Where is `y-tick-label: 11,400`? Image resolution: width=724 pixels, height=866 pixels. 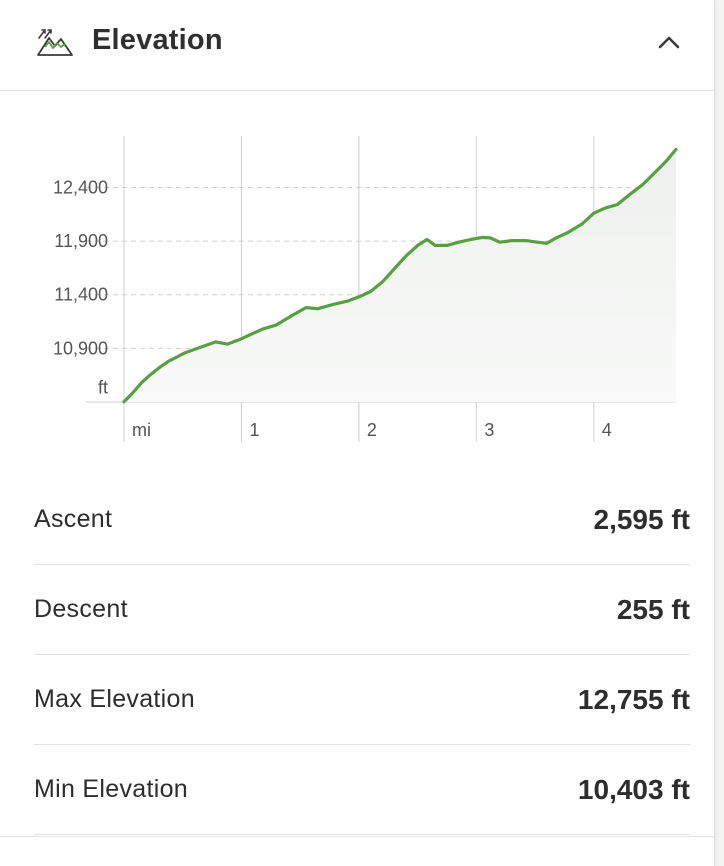 y-tick-label: 11,400 is located at coordinates (81, 295).